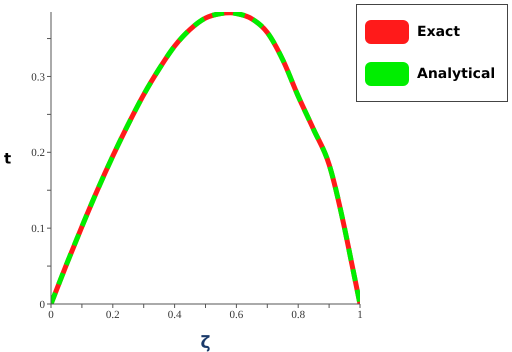 The image size is (512, 352). Describe the element at coordinates (205, 342) in the screenshot. I see `x-axis-title: ζ` at that location.